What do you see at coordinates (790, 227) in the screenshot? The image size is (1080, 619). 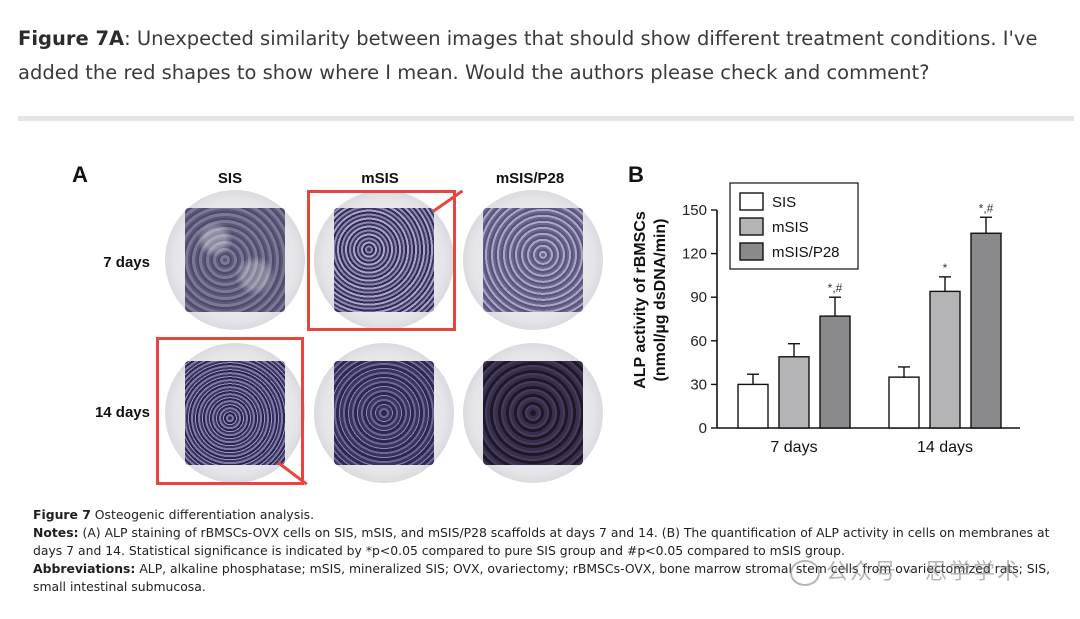 I see `legend-label-1: mSIS` at bounding box center [790, 227].